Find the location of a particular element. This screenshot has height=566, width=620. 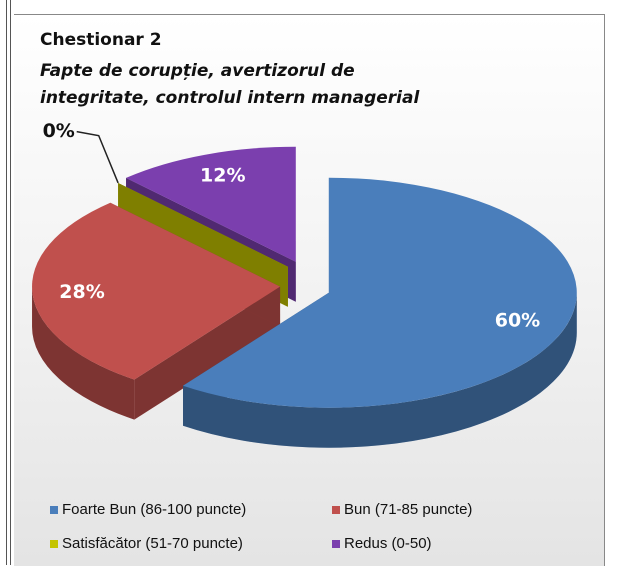

legend-label: Bun (71-85 puncte) is located at coordinates (408, 509).